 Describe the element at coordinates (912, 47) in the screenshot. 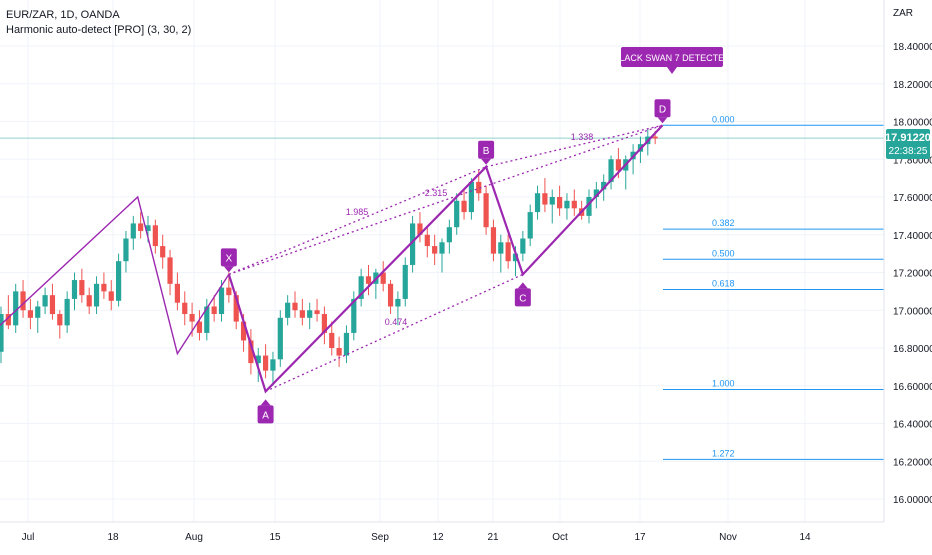

I see `price-tick-label: 18.40000` at that location.